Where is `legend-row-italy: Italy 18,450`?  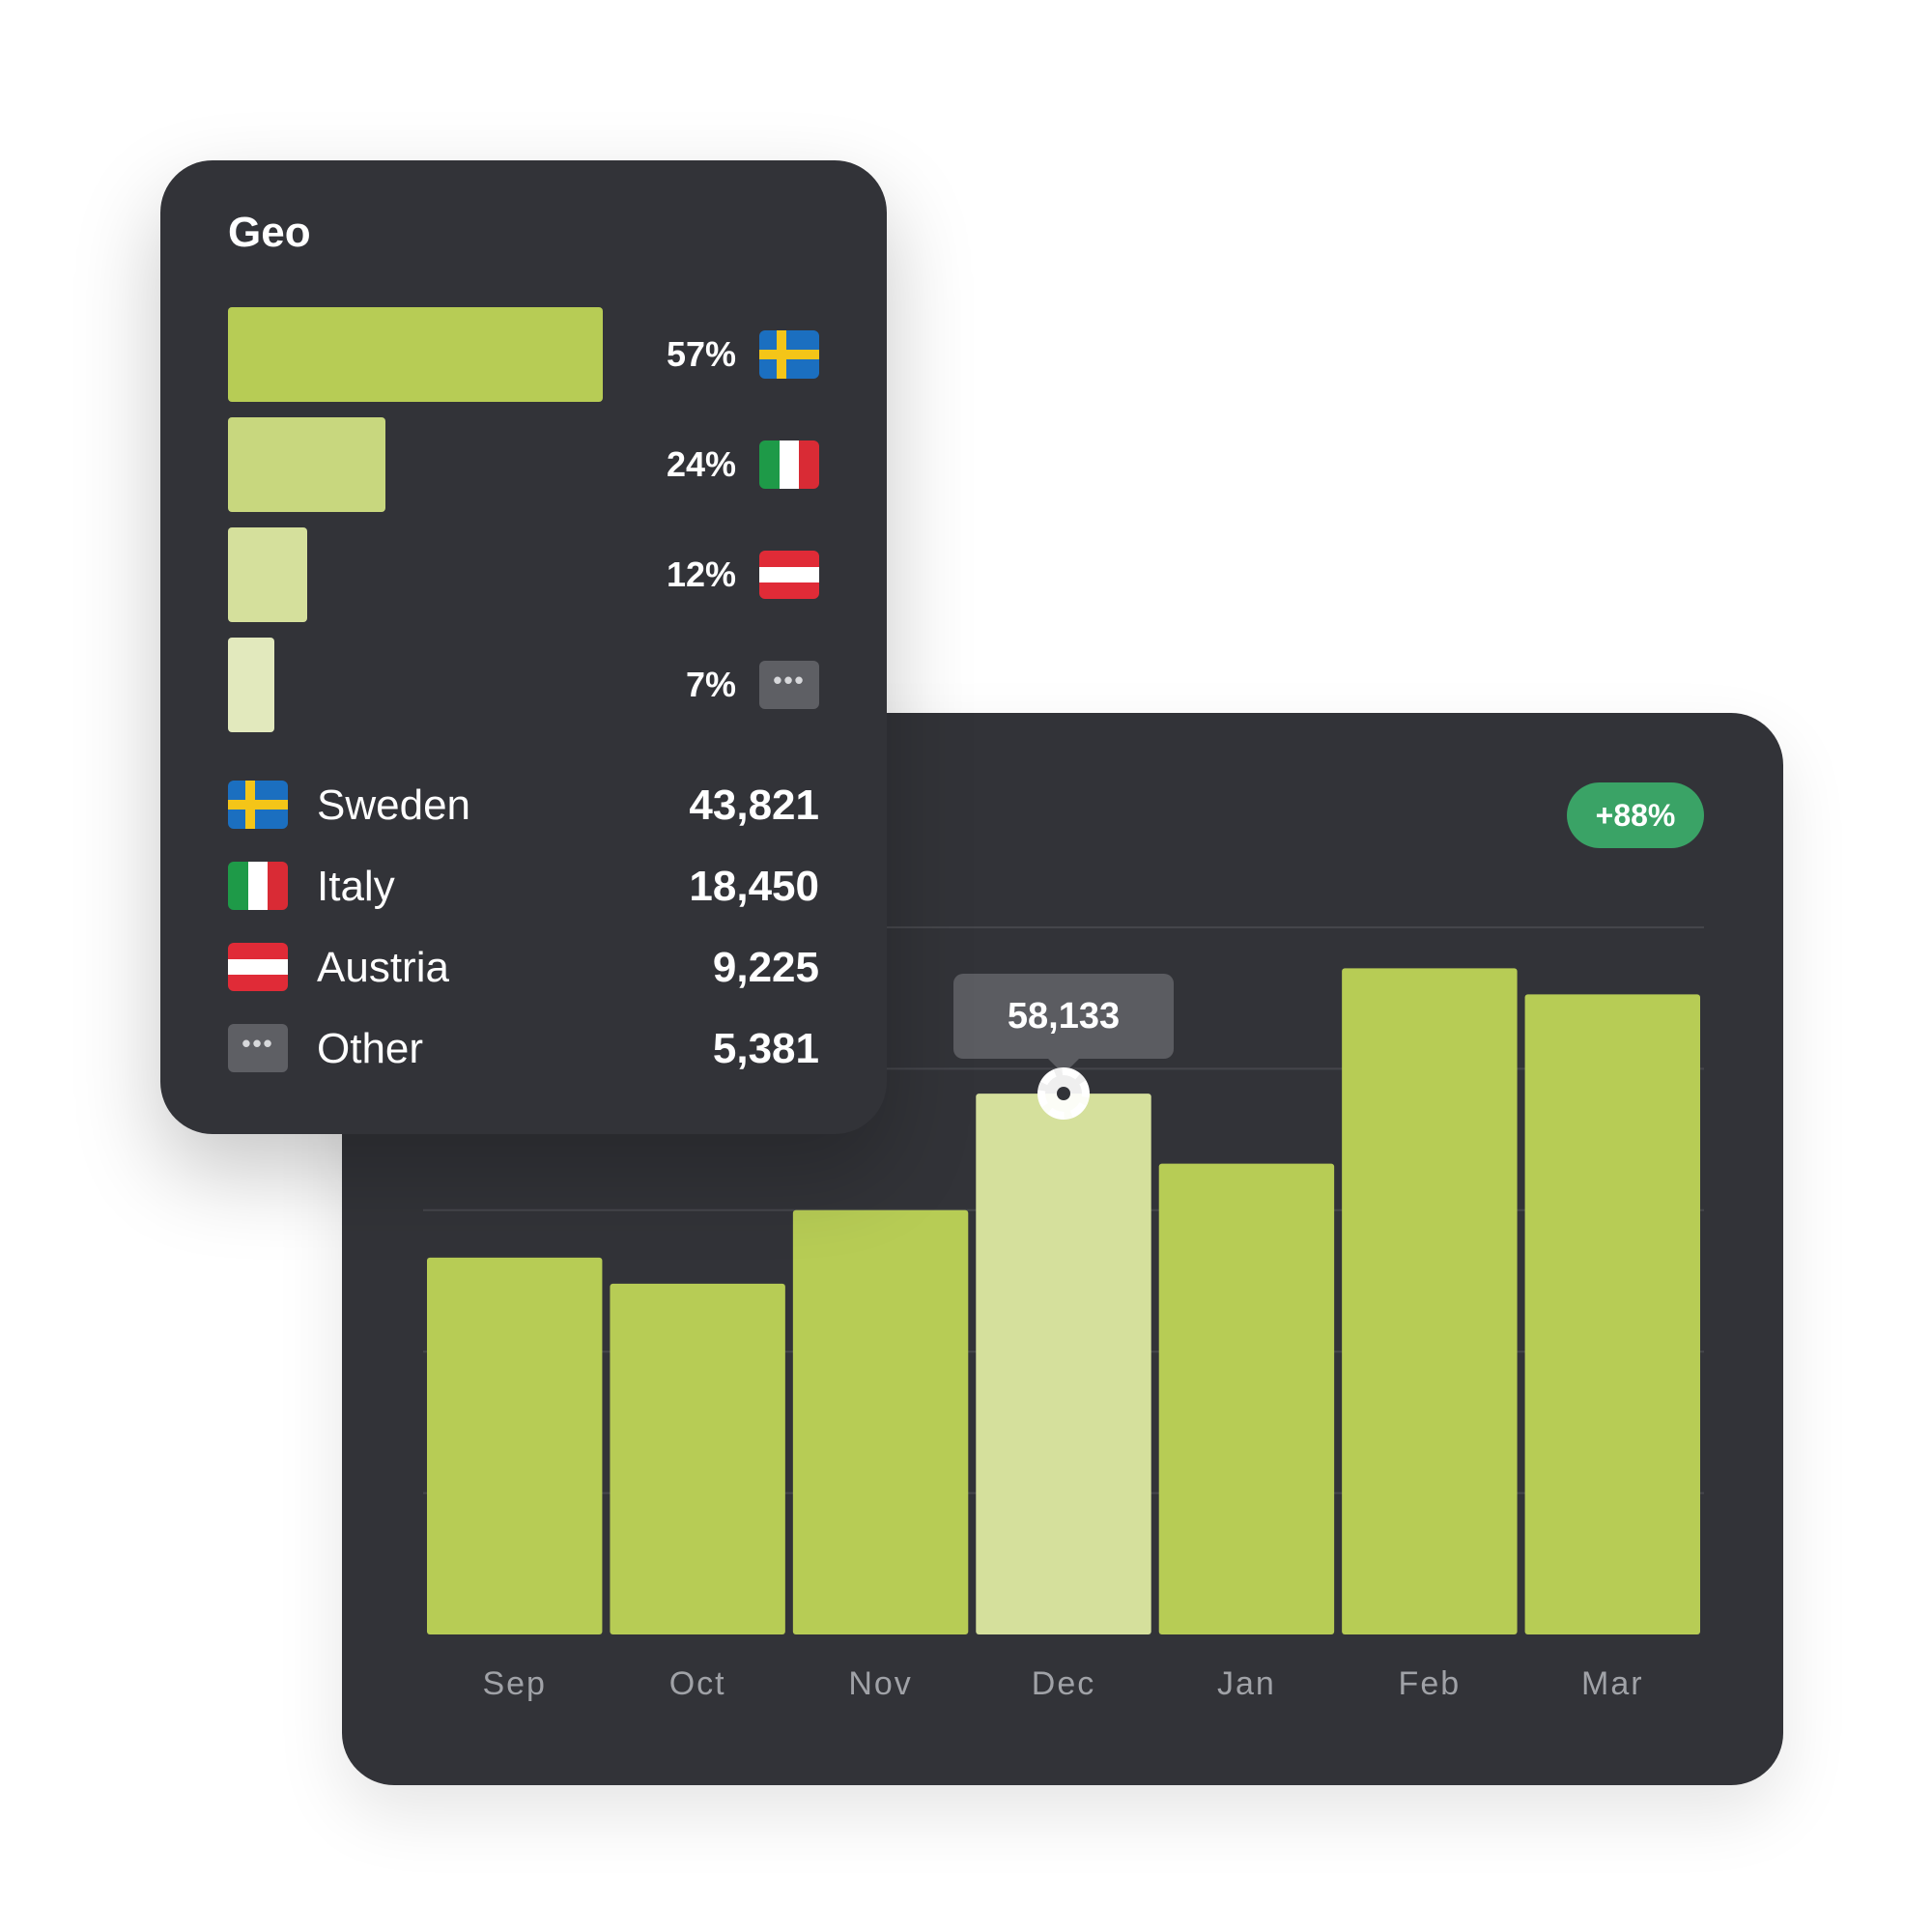
legend-row-italy: Italy 18,450 is located at coordinates (523, 886).